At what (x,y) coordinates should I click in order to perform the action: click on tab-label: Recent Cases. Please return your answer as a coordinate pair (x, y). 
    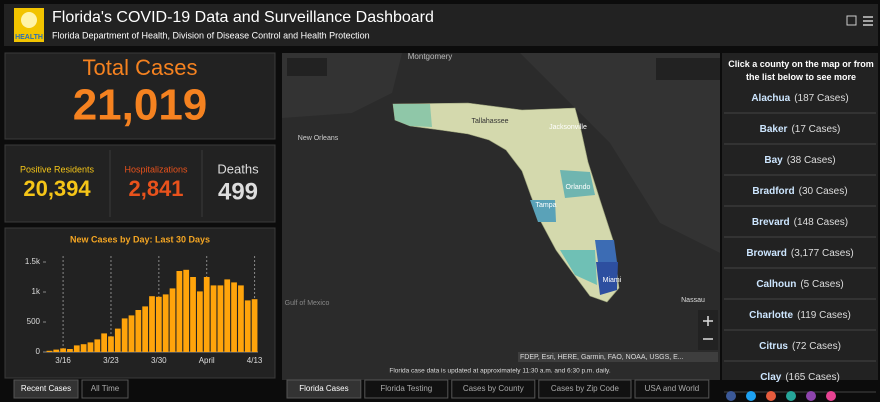
    Looking at the image, I should click on (46, 388).